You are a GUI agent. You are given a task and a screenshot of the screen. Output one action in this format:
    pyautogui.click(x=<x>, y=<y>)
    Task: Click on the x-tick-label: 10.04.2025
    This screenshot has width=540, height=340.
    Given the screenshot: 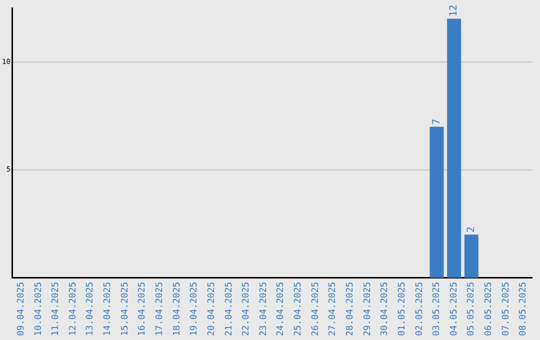 What is the action you would take?
    pyautogui.click(x=39, y=309)
    